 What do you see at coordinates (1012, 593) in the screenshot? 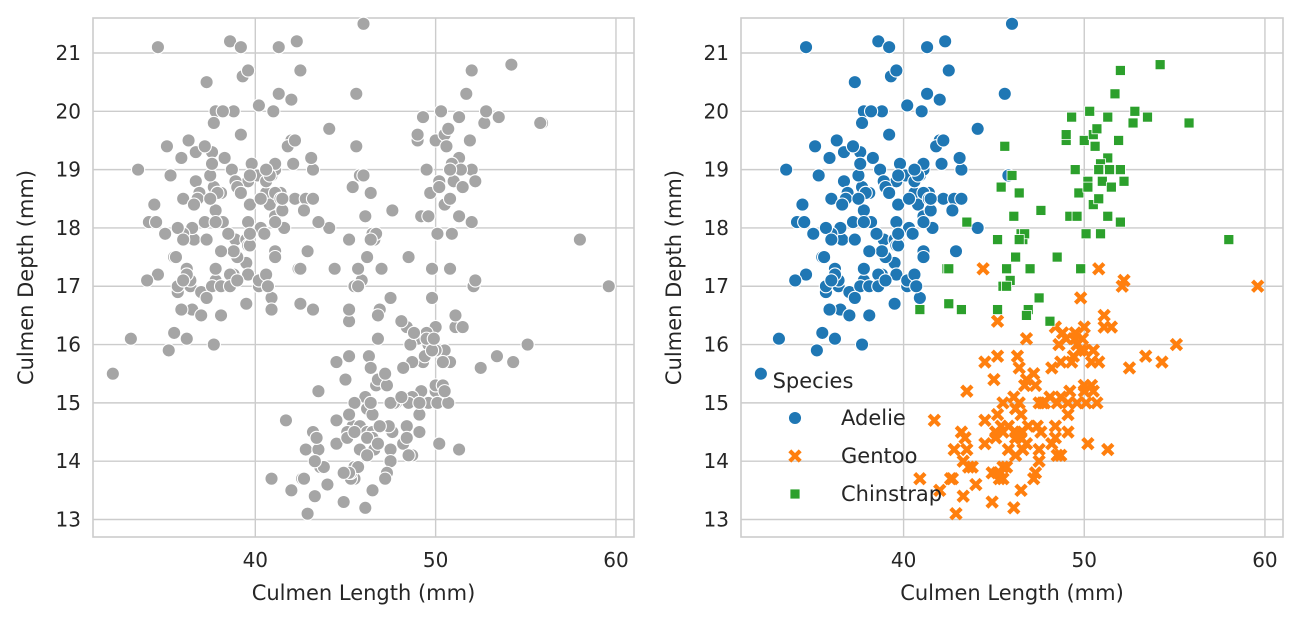
I see `x-axis-label: Culmen Length (mm)` at bounding box center [1012, 593].